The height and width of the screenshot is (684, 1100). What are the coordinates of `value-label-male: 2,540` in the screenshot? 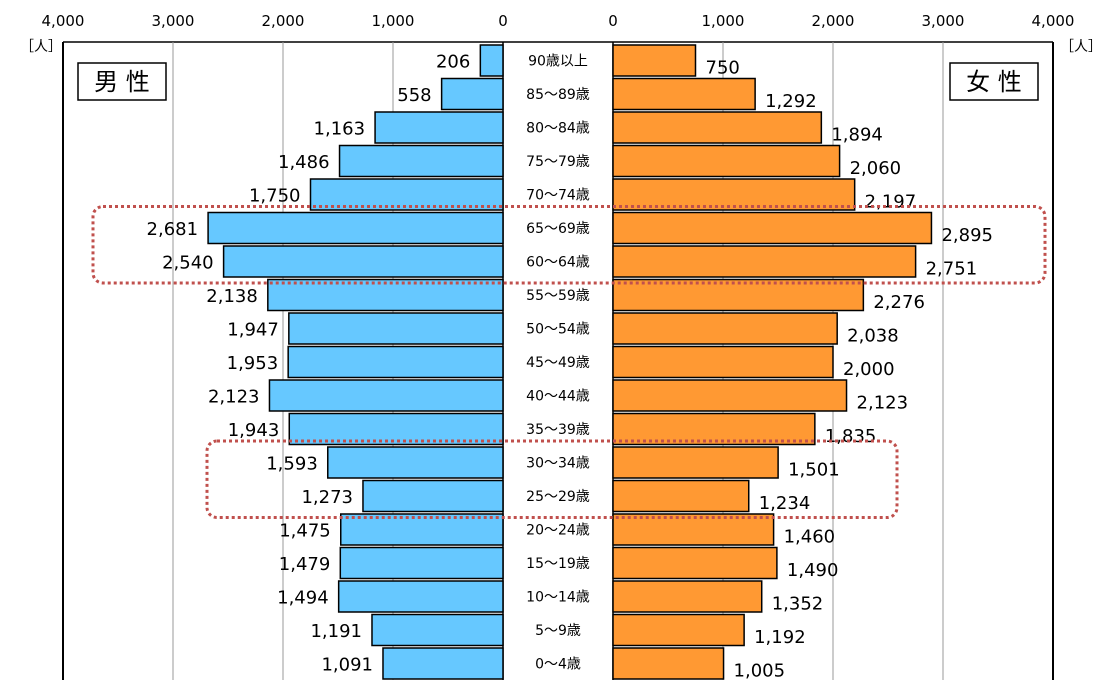 It's located at (188, 263).